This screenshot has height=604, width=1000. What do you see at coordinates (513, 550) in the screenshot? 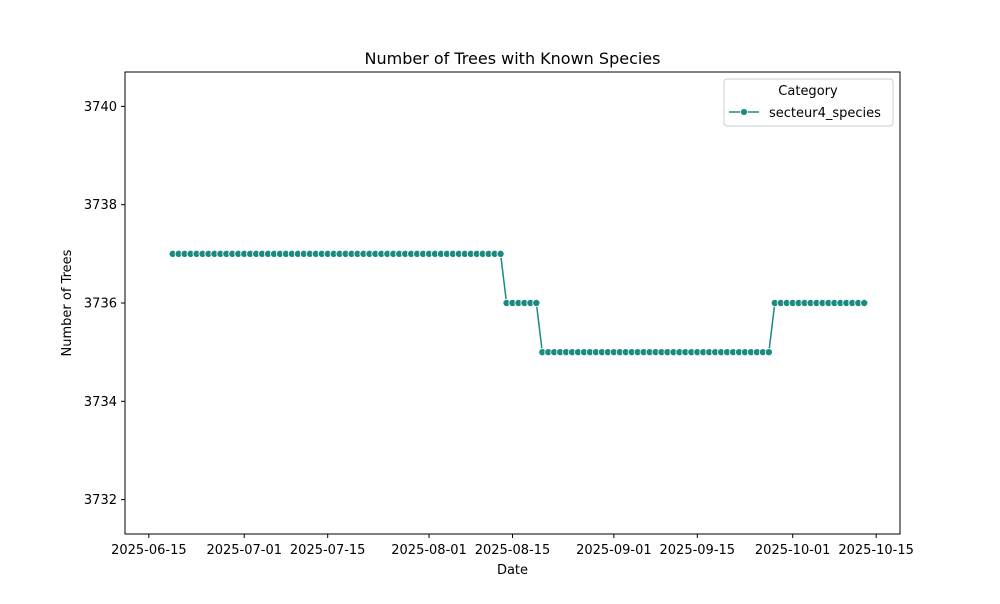
I see `x-tick-label: 2025-08-15` at bounding box center [513, 550].